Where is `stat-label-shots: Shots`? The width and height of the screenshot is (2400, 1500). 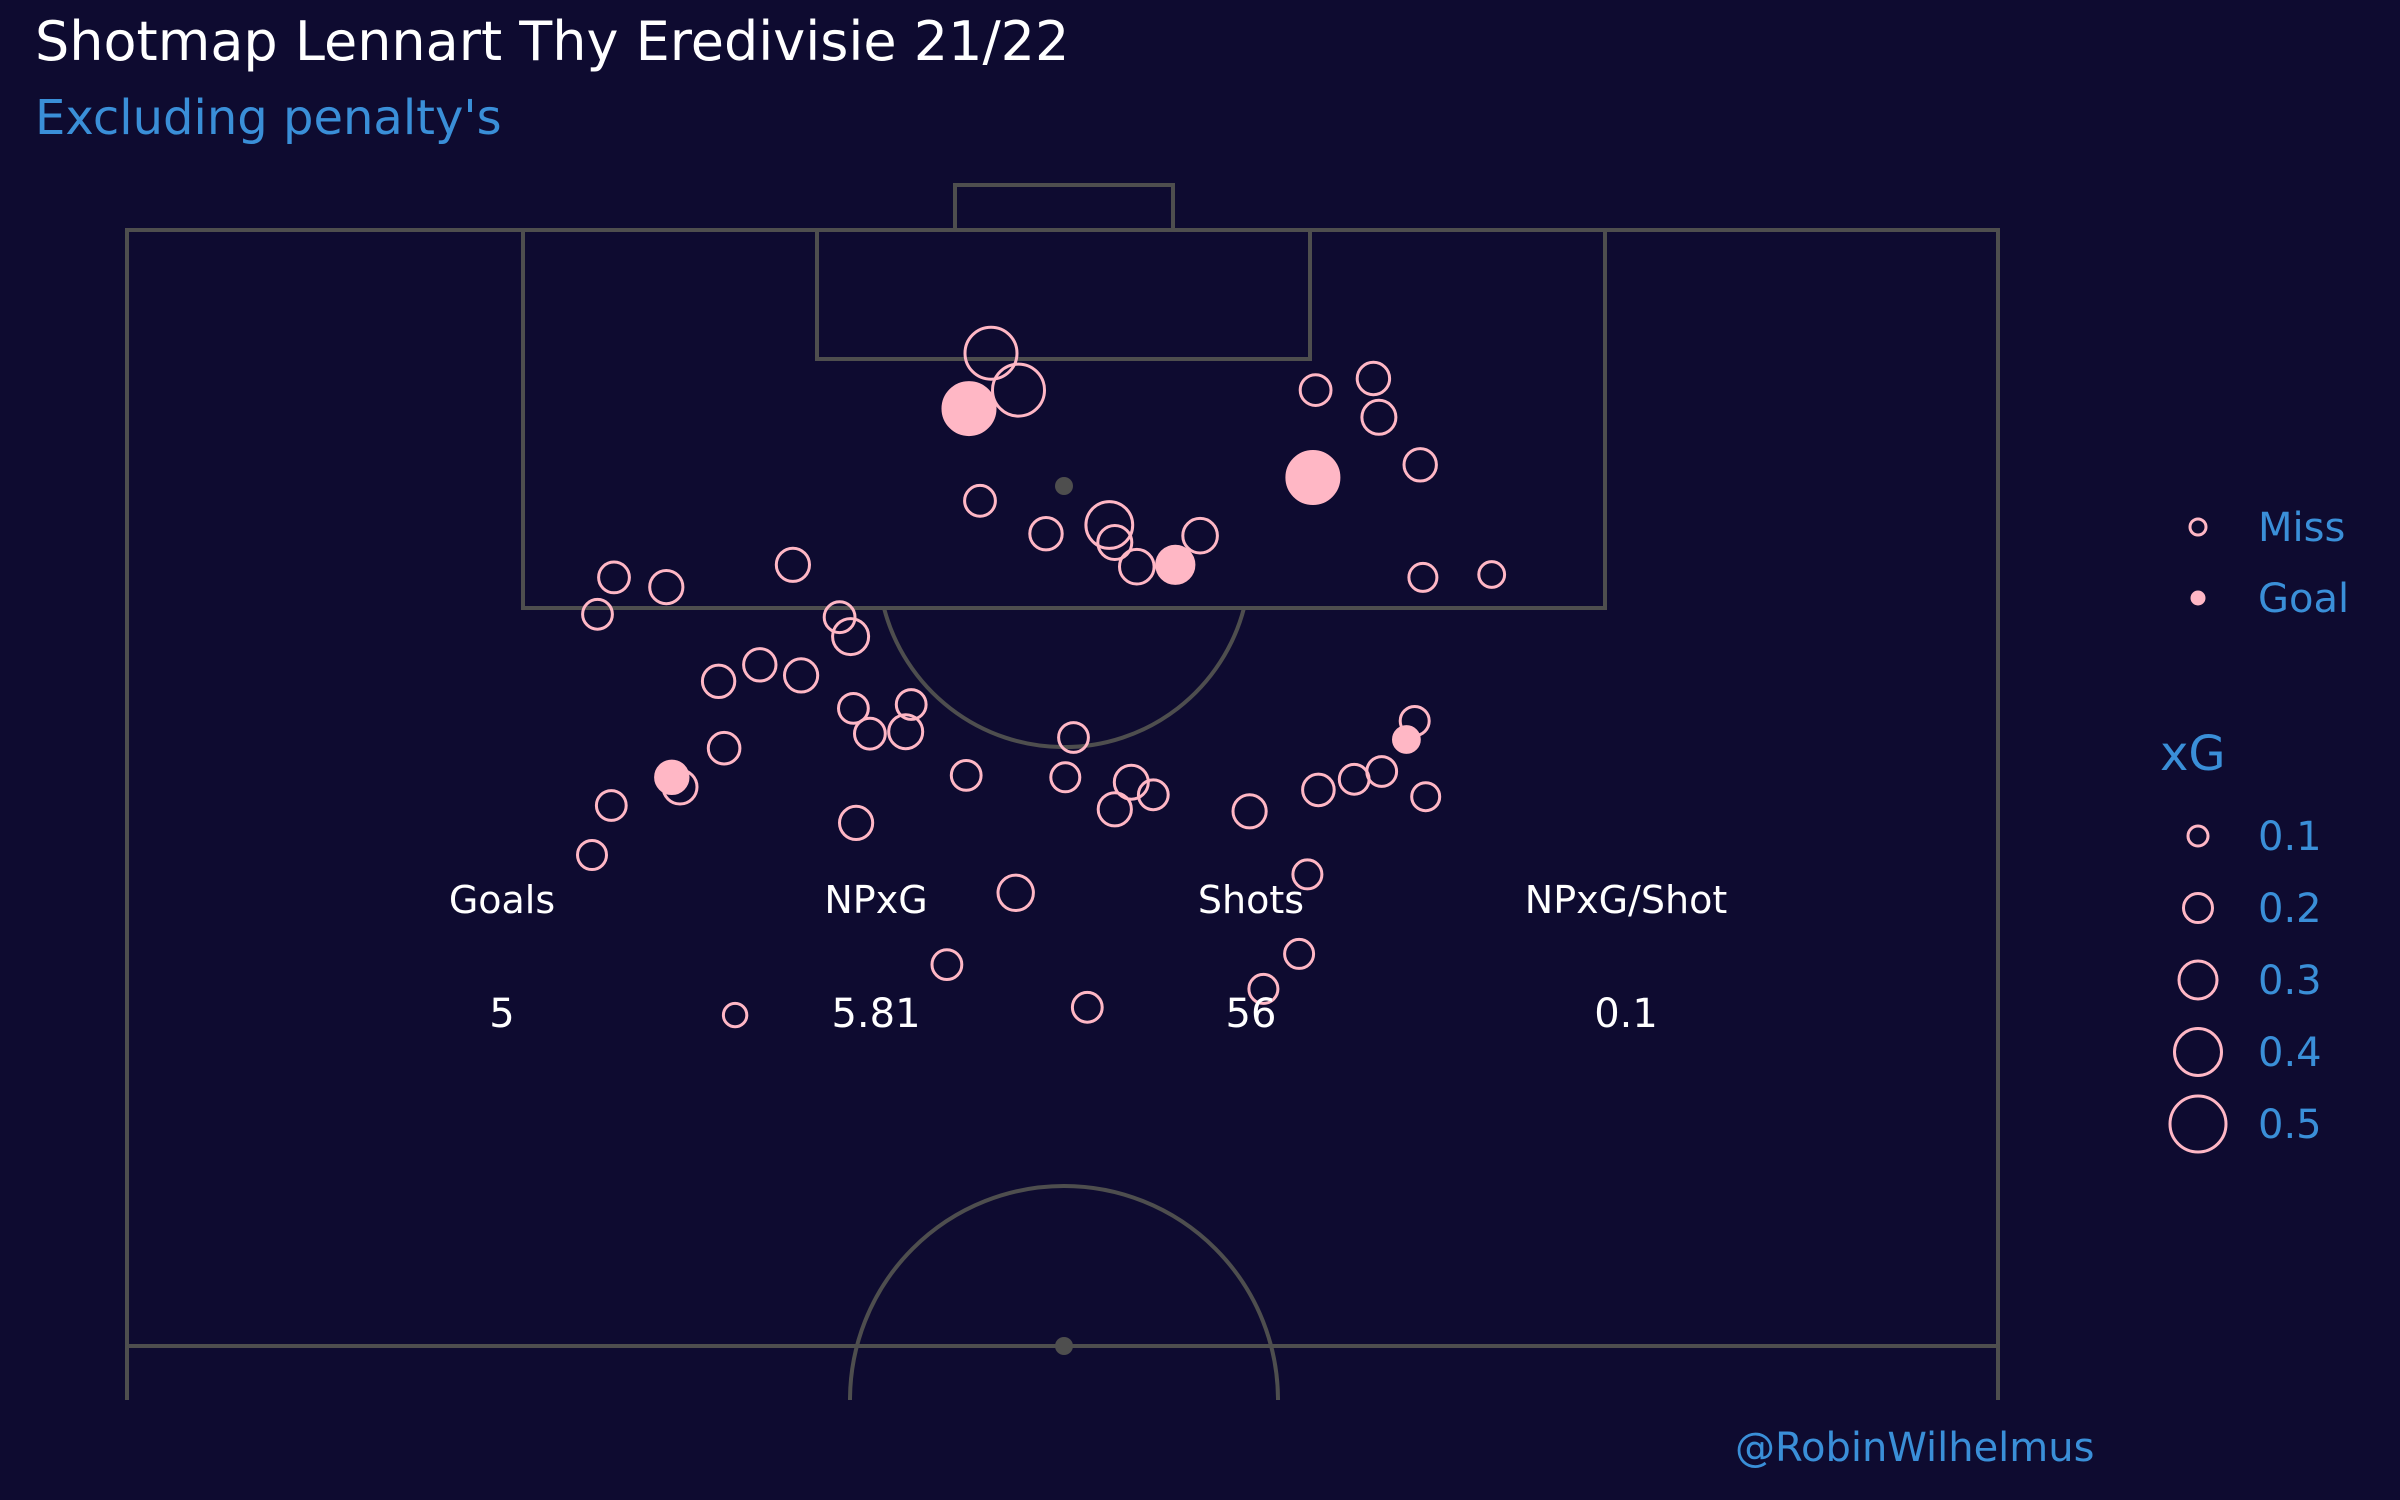 stat-label-shots: Shots is located at coordinates (1251, 900).